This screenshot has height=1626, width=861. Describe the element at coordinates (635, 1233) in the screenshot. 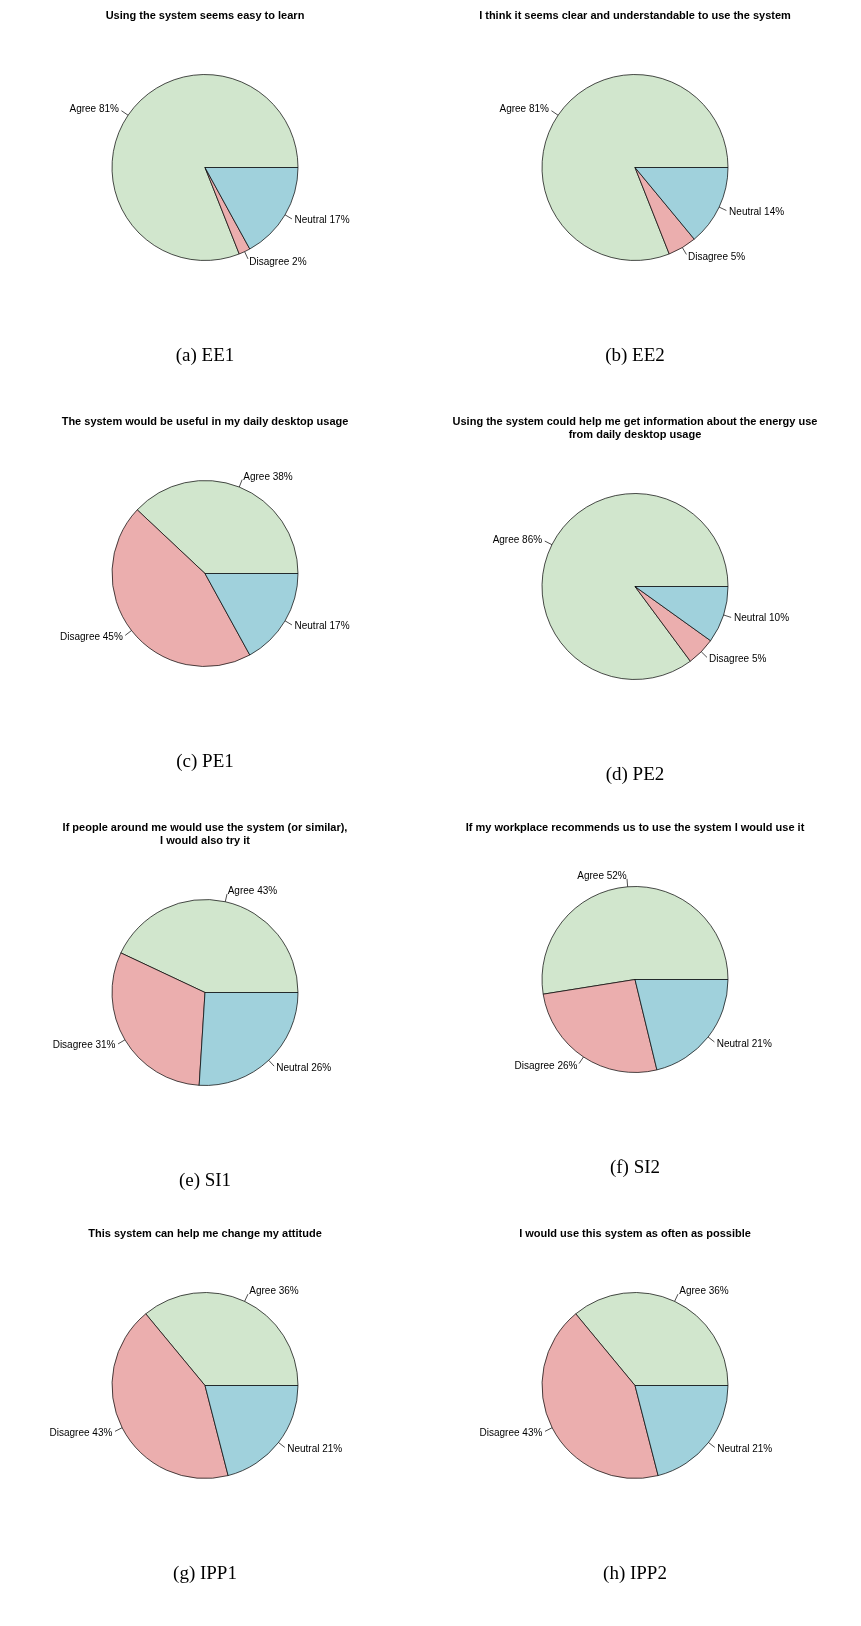

I see `chart-title: I would use this system as often as possible` at that location.